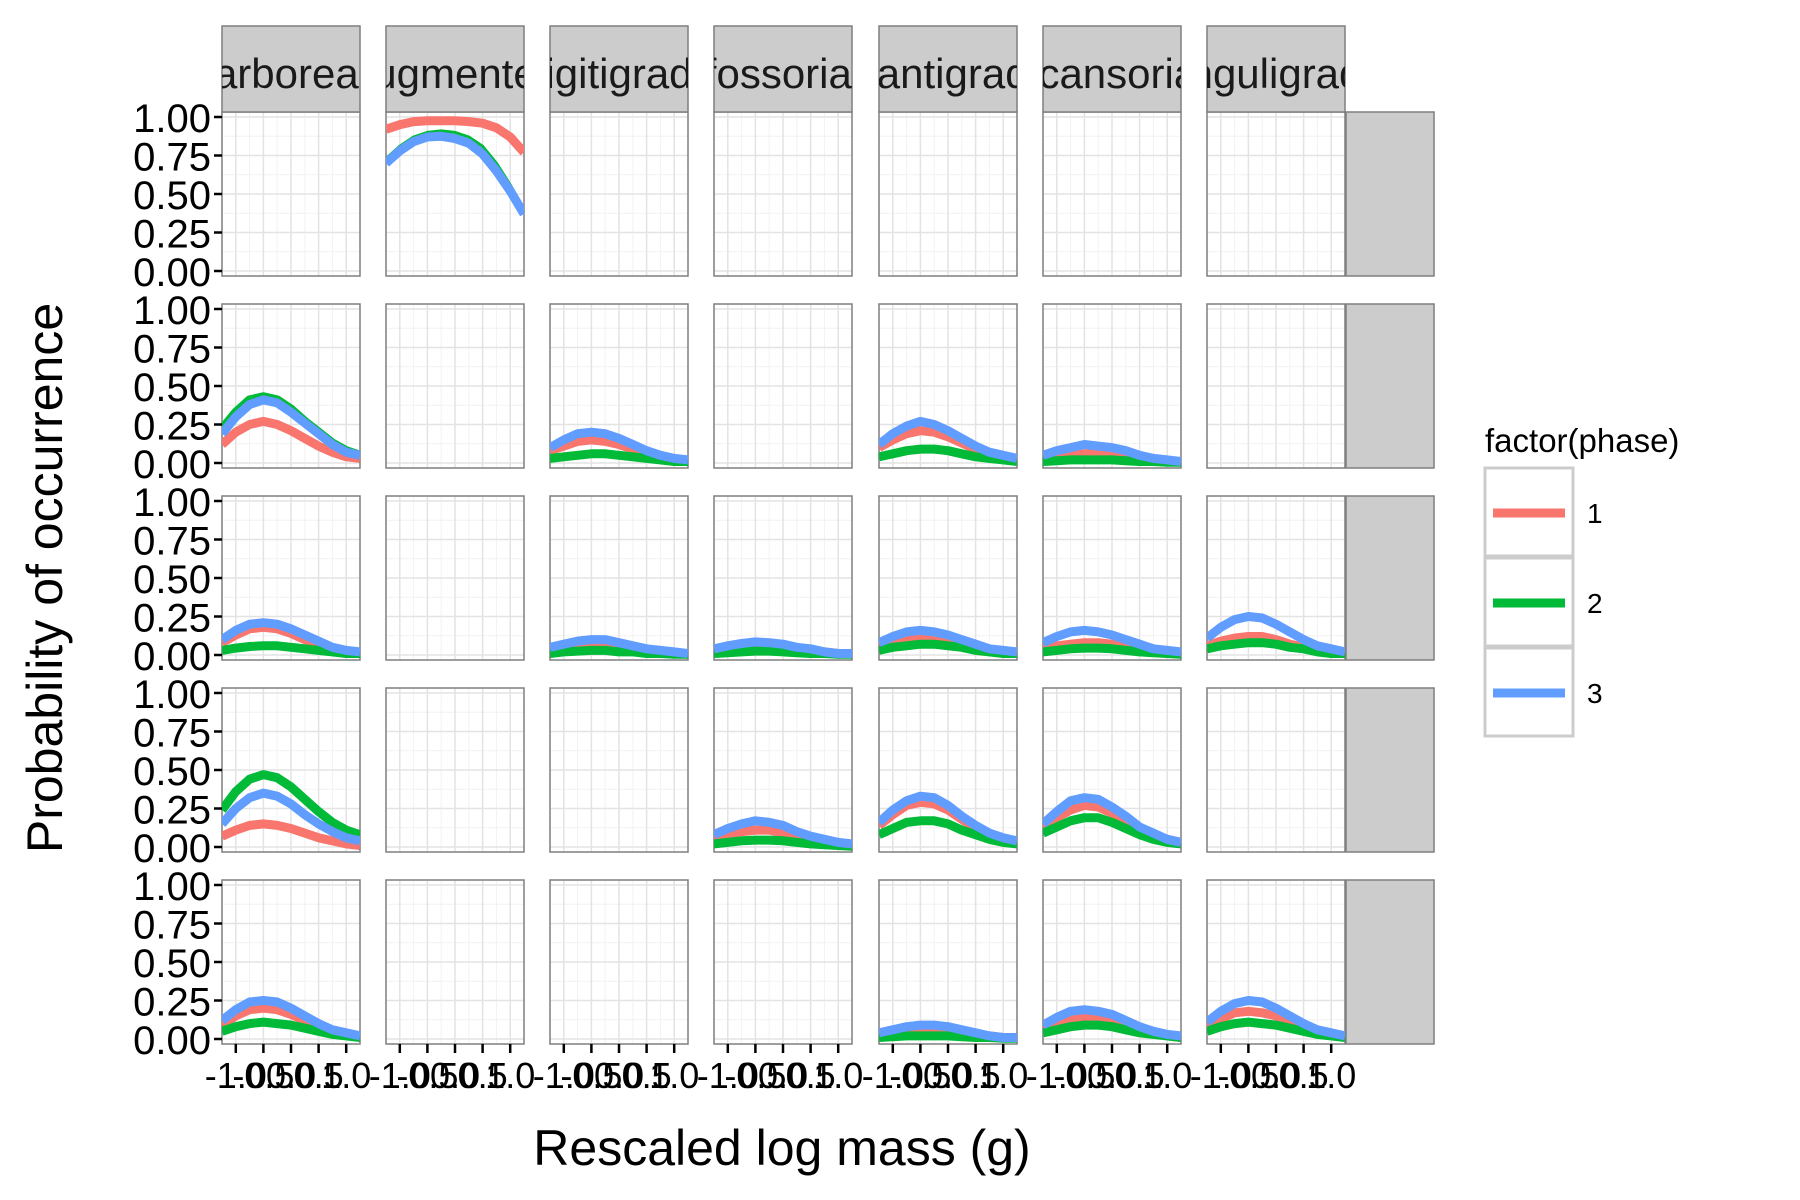  I want to click on facet-panel-carni-plantigrade, so click(948, 386).